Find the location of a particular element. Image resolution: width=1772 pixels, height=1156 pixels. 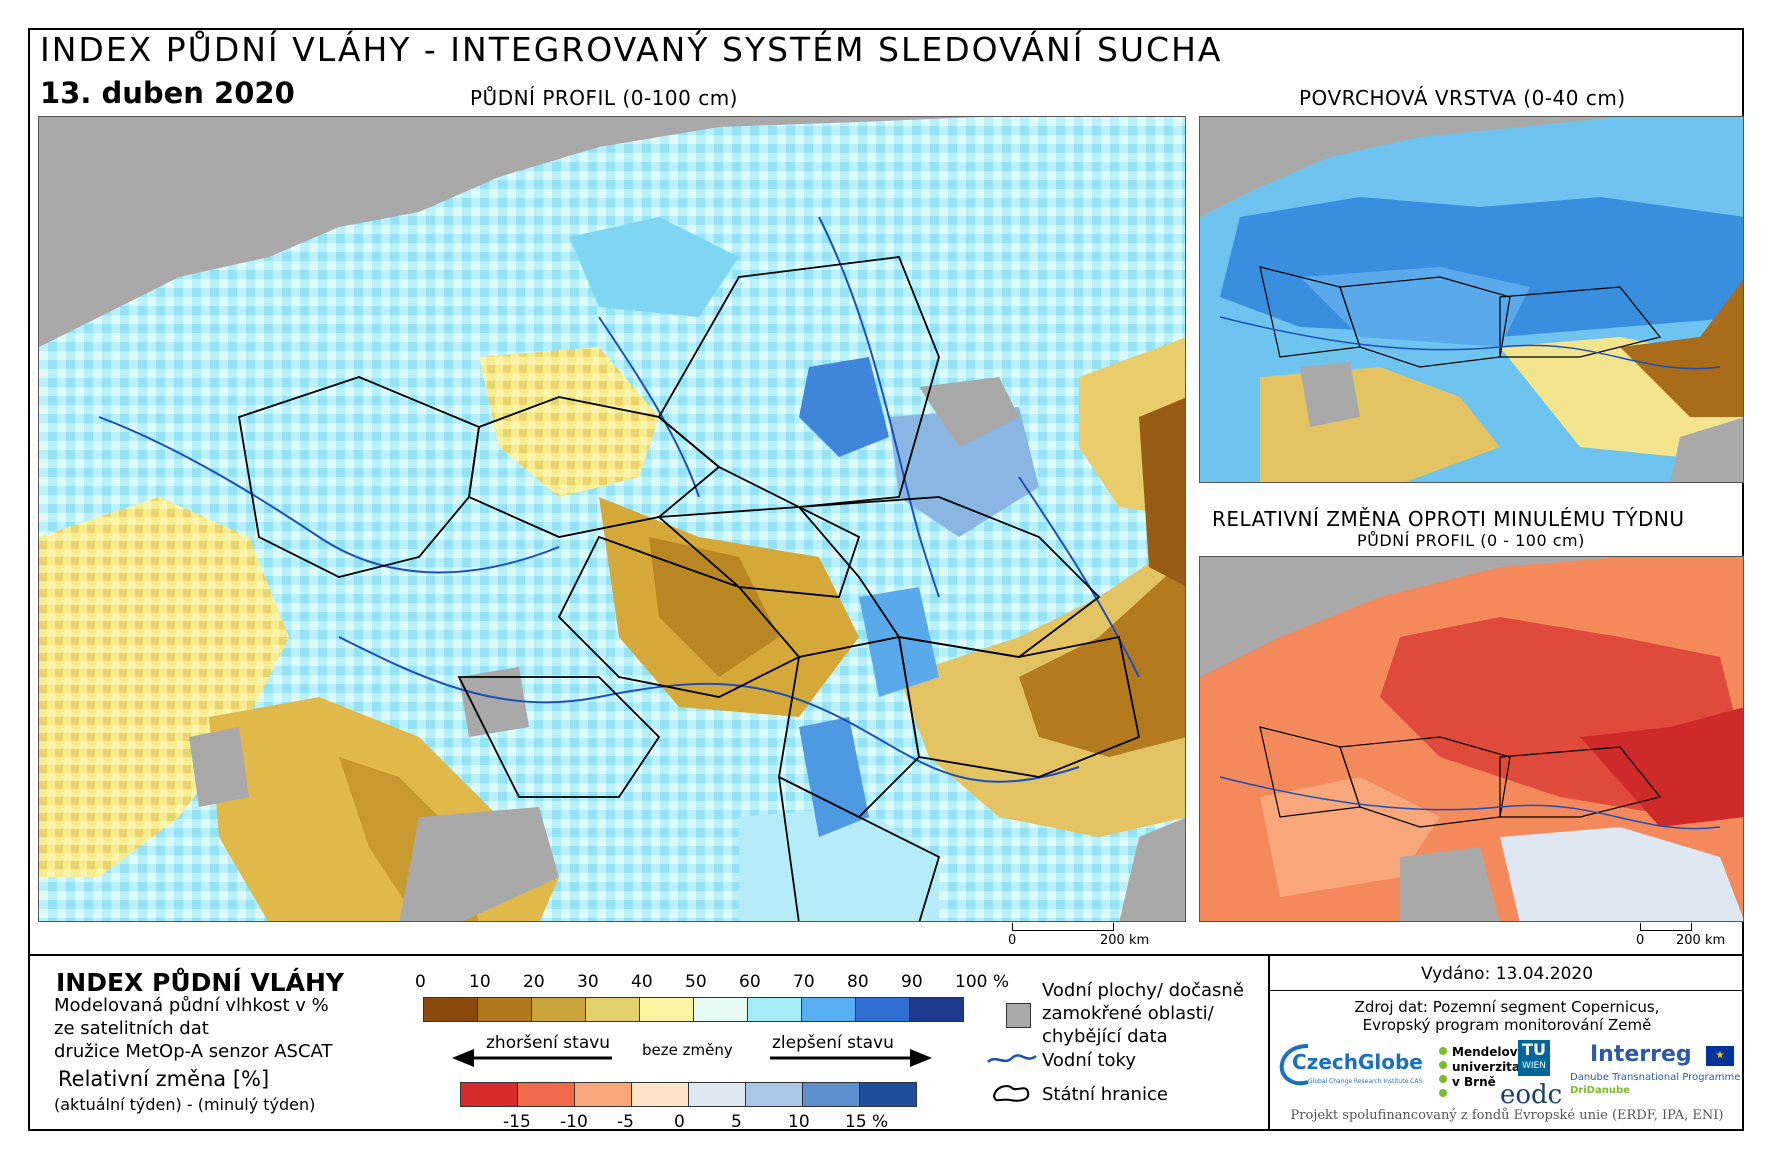

source-line-1: Zdroj dat: Pozemní segment Copernicus, is located at coordinates (1507, 1007).